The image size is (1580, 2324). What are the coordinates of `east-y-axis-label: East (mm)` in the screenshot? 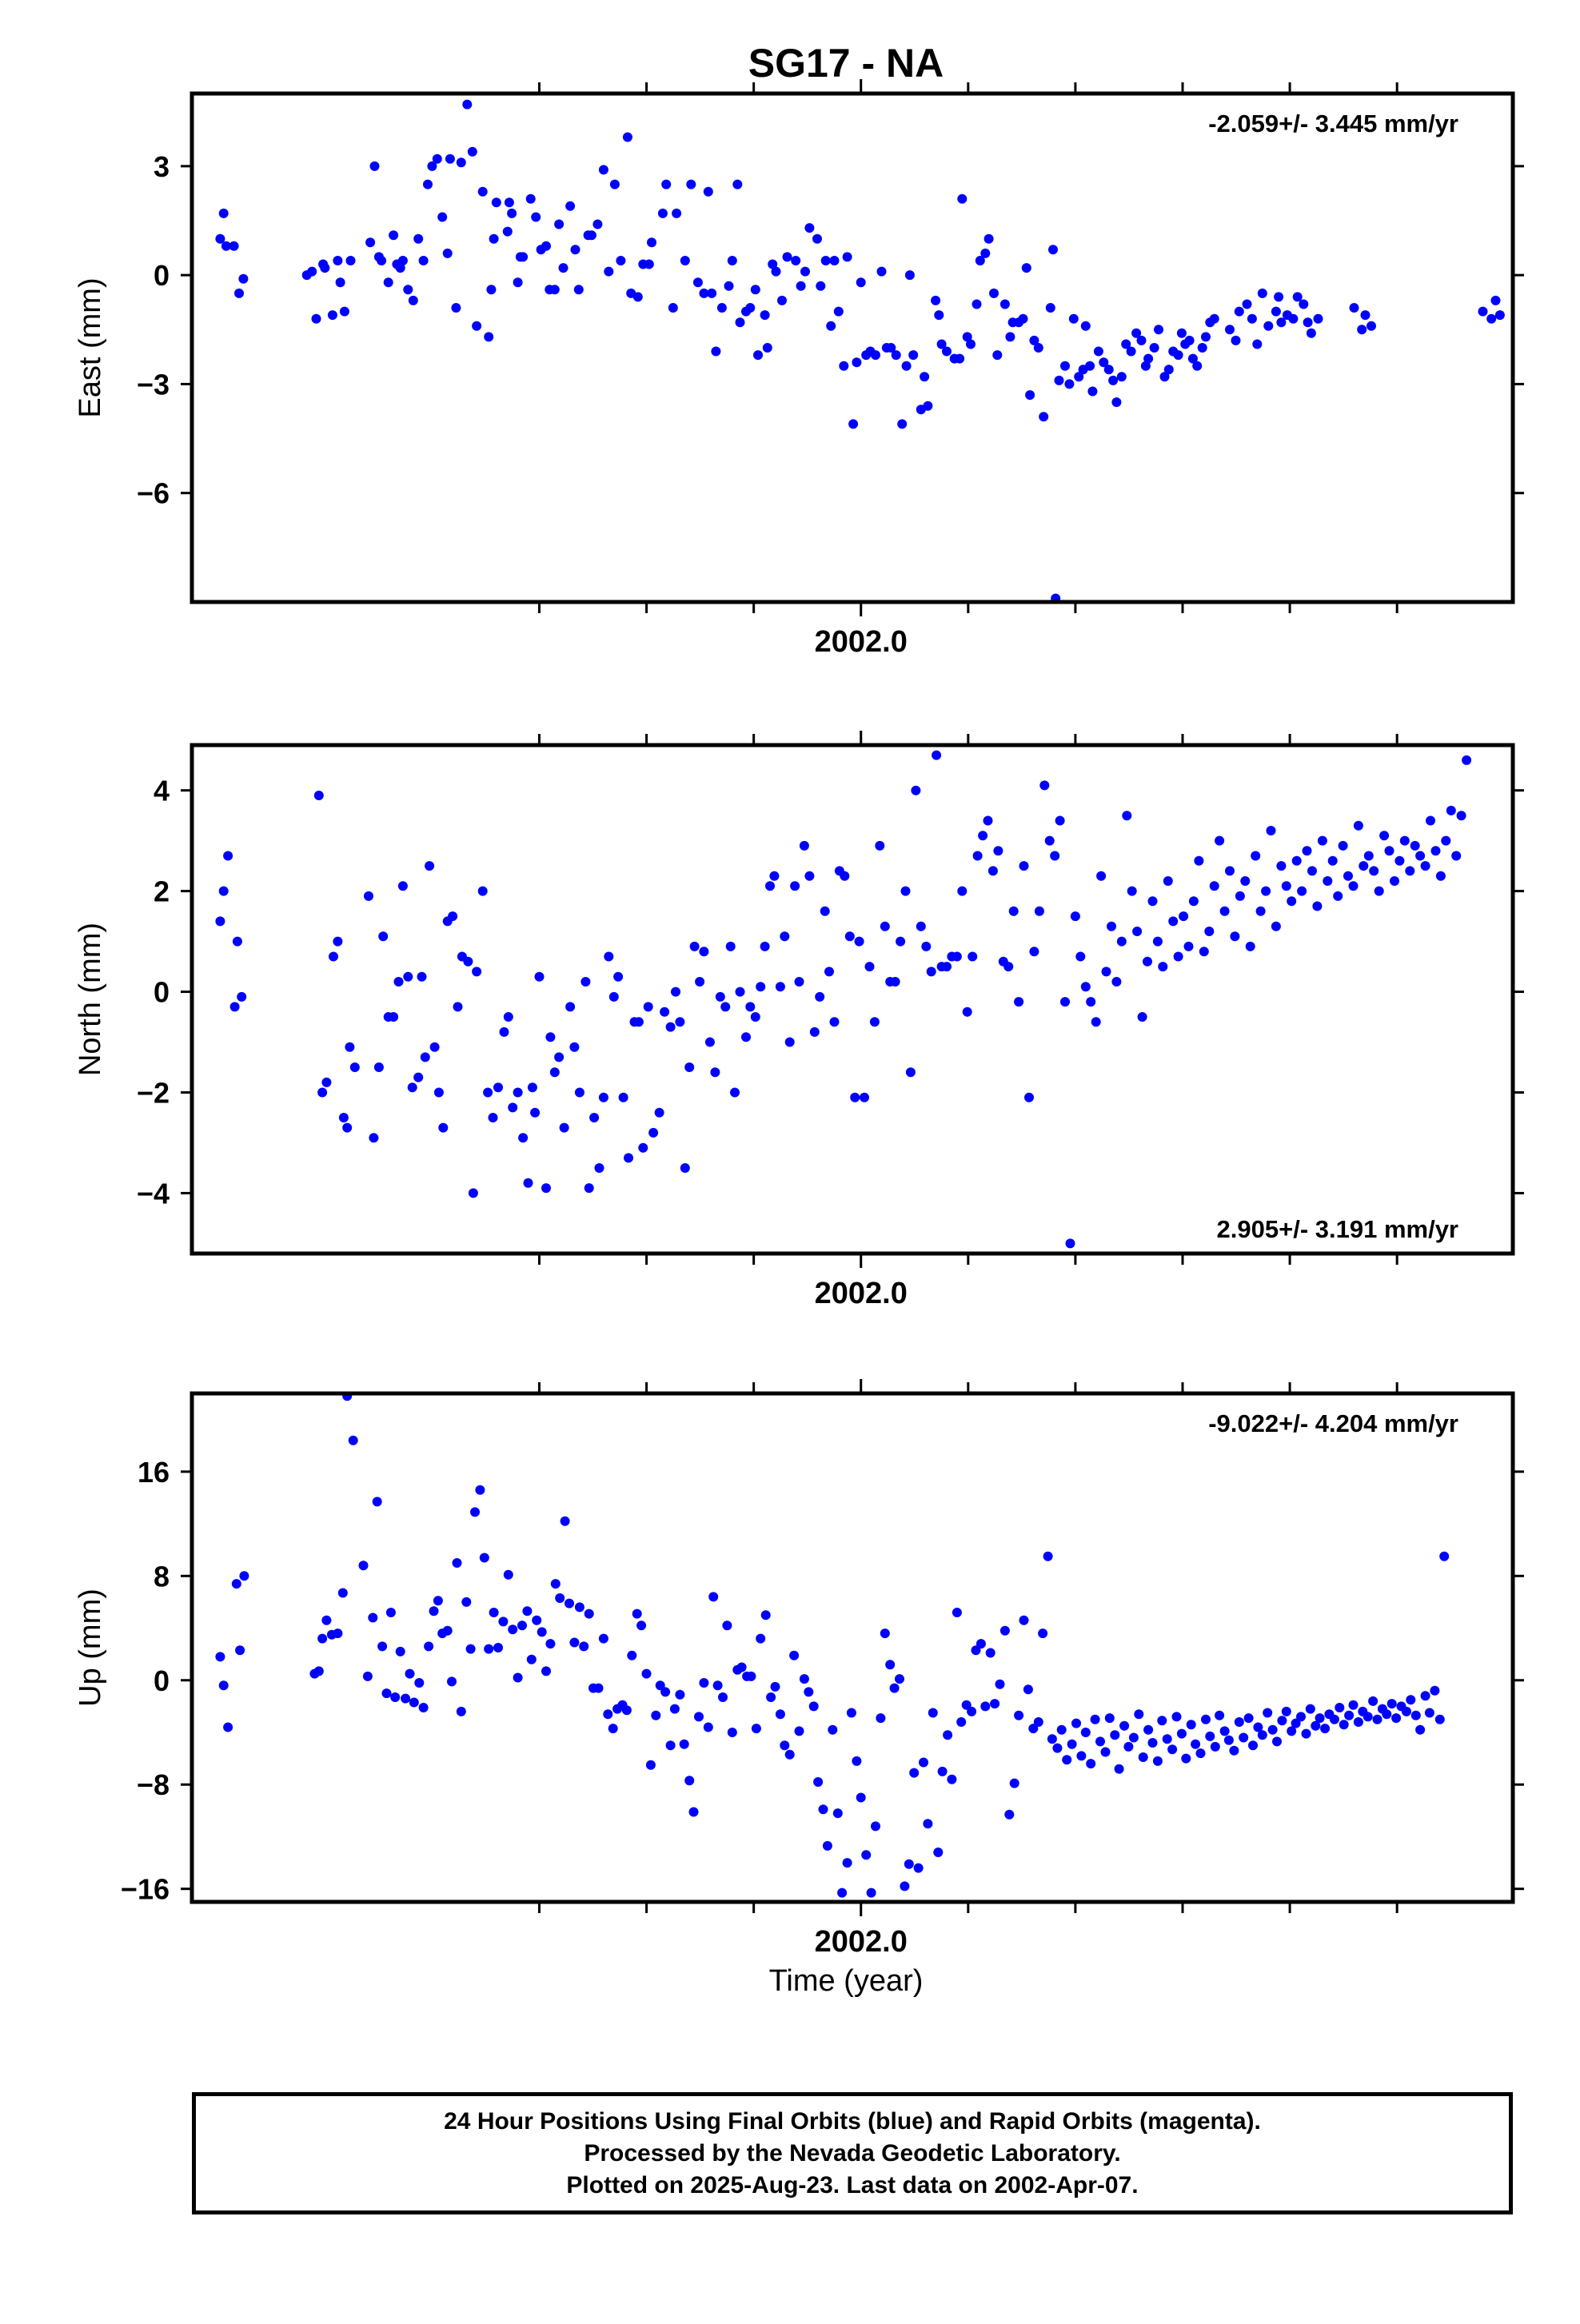 It's located at (90, 347).